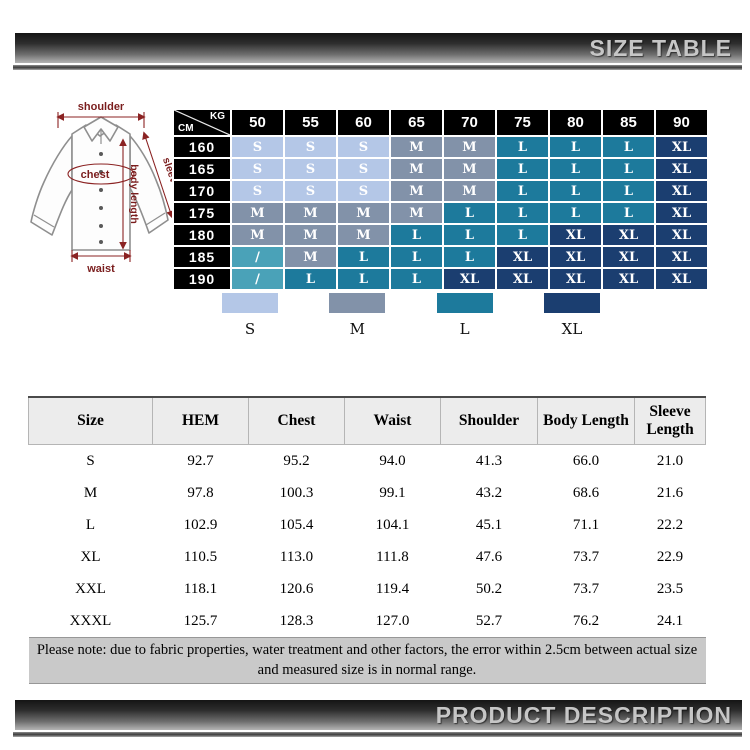 The height and width of the screenshot is (750, 750). Describe the element at coordinates (489, 620) in the screenshot. I see `measurements-cell: 52.7` at that location.